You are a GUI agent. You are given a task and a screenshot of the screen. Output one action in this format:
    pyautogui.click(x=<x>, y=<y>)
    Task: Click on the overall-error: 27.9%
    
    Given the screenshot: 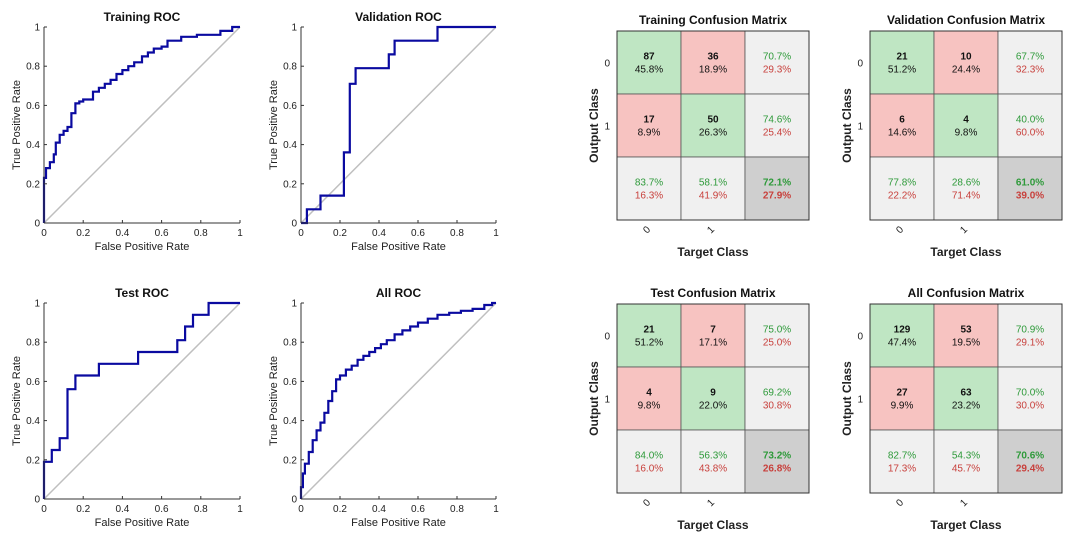 What is the action you would take?
    pyautogui.click(x=777, y=196)
    